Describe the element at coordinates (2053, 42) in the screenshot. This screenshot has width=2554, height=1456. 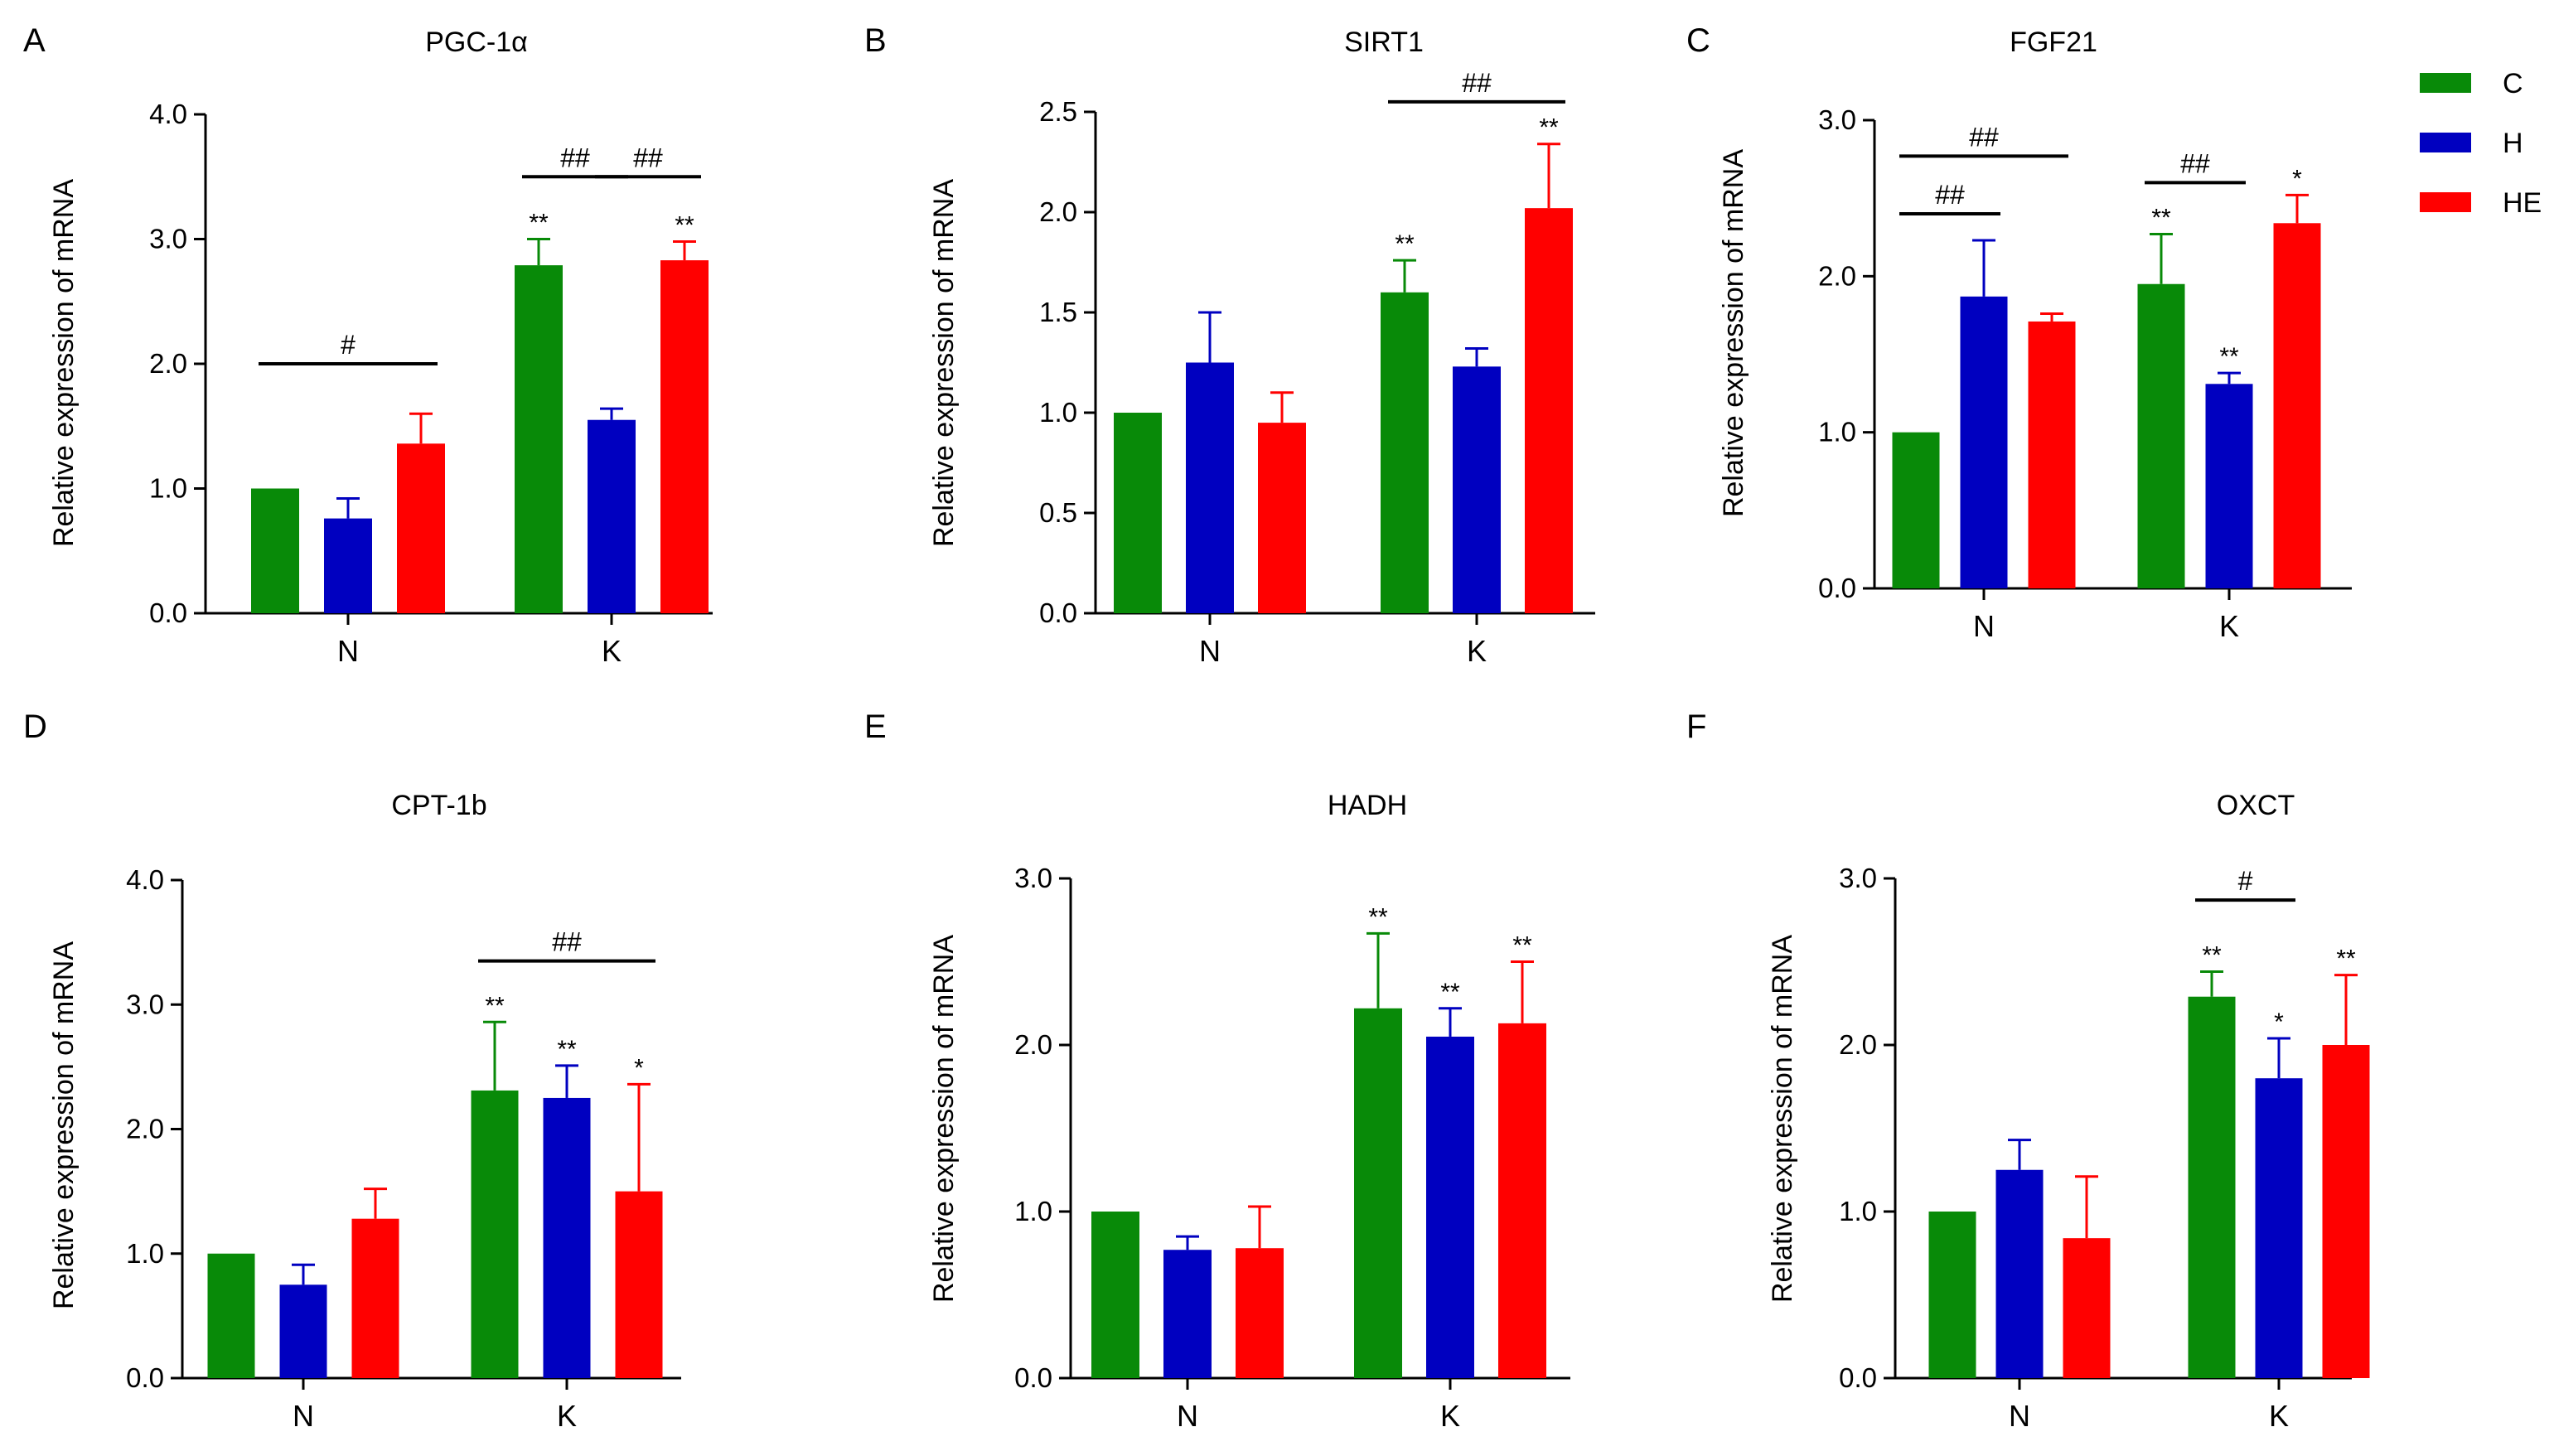
I see `chart-title: FGF21` at that location.